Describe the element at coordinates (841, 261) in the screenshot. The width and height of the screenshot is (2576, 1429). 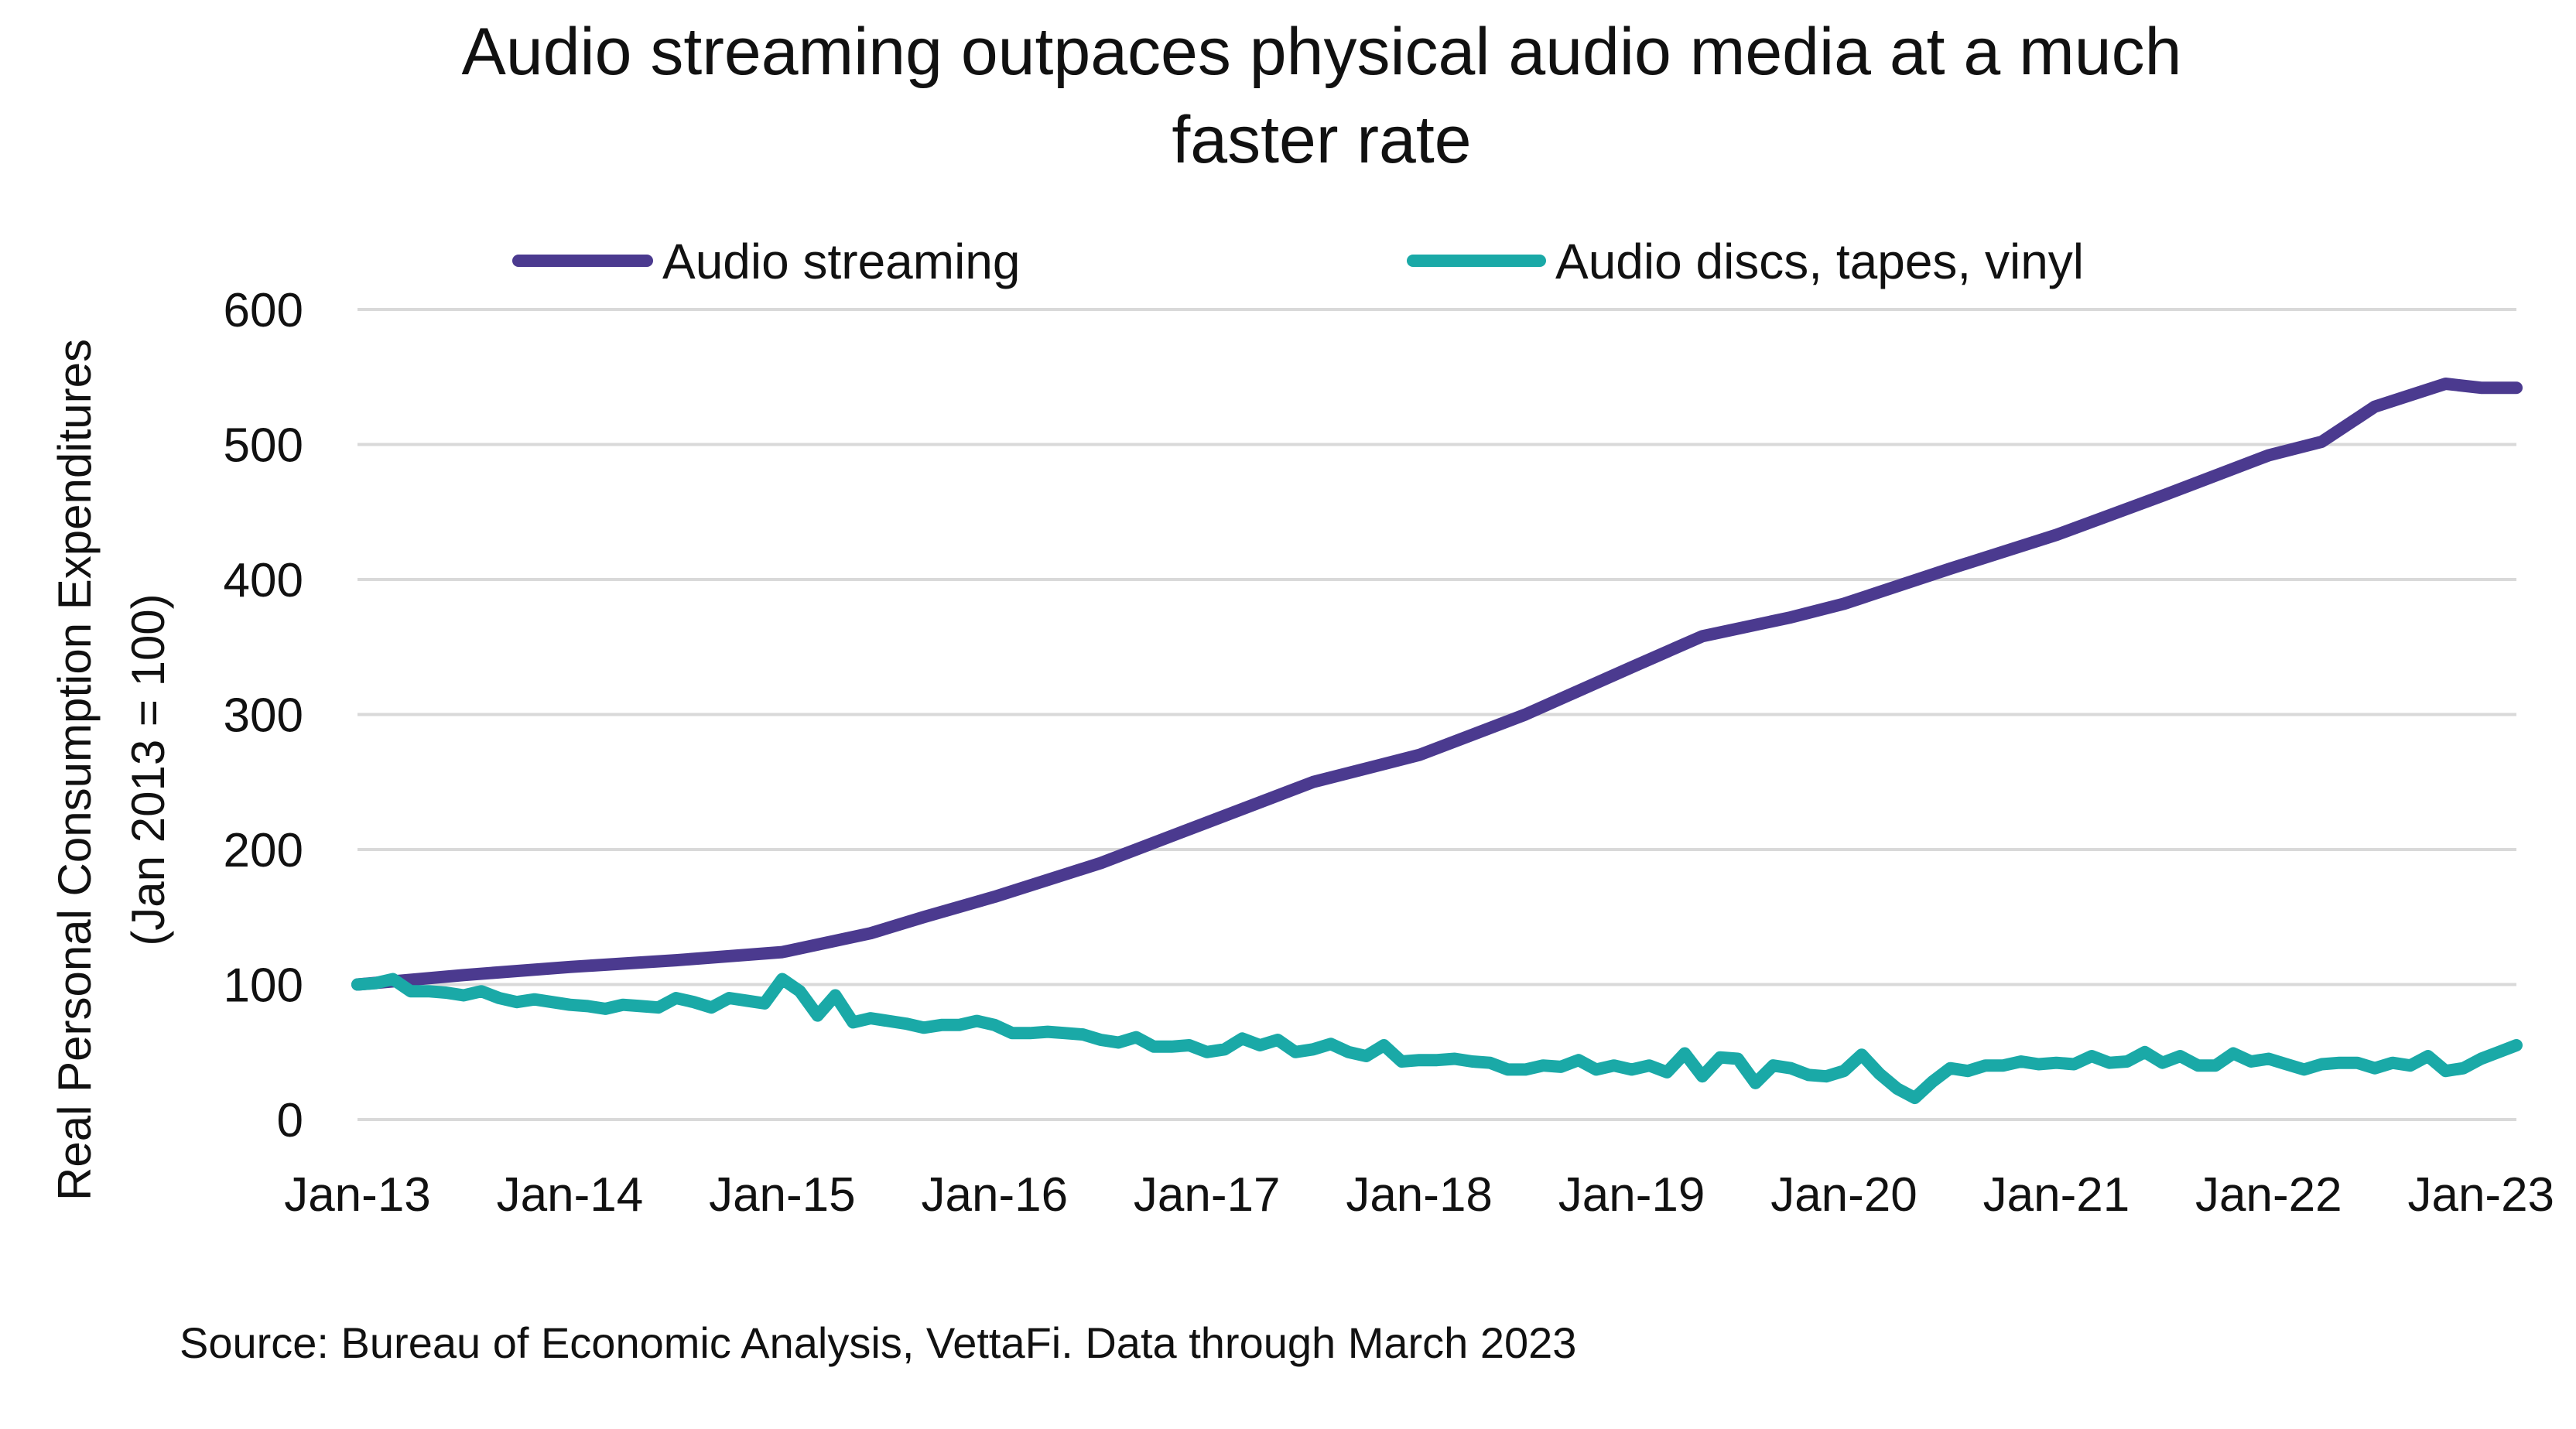
I see `legend-label-audio-streaming: Audio streaming` at that location.